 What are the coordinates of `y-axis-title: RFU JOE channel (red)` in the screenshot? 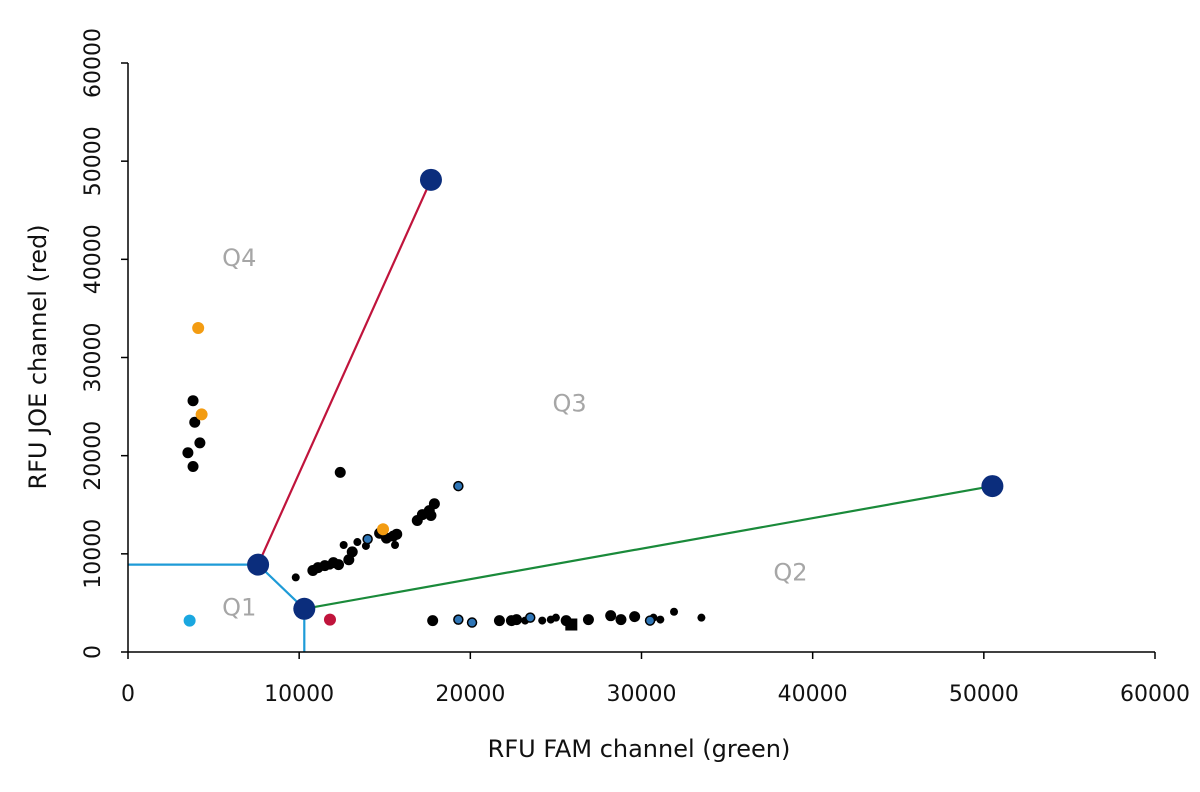 It's located at (38, 356).